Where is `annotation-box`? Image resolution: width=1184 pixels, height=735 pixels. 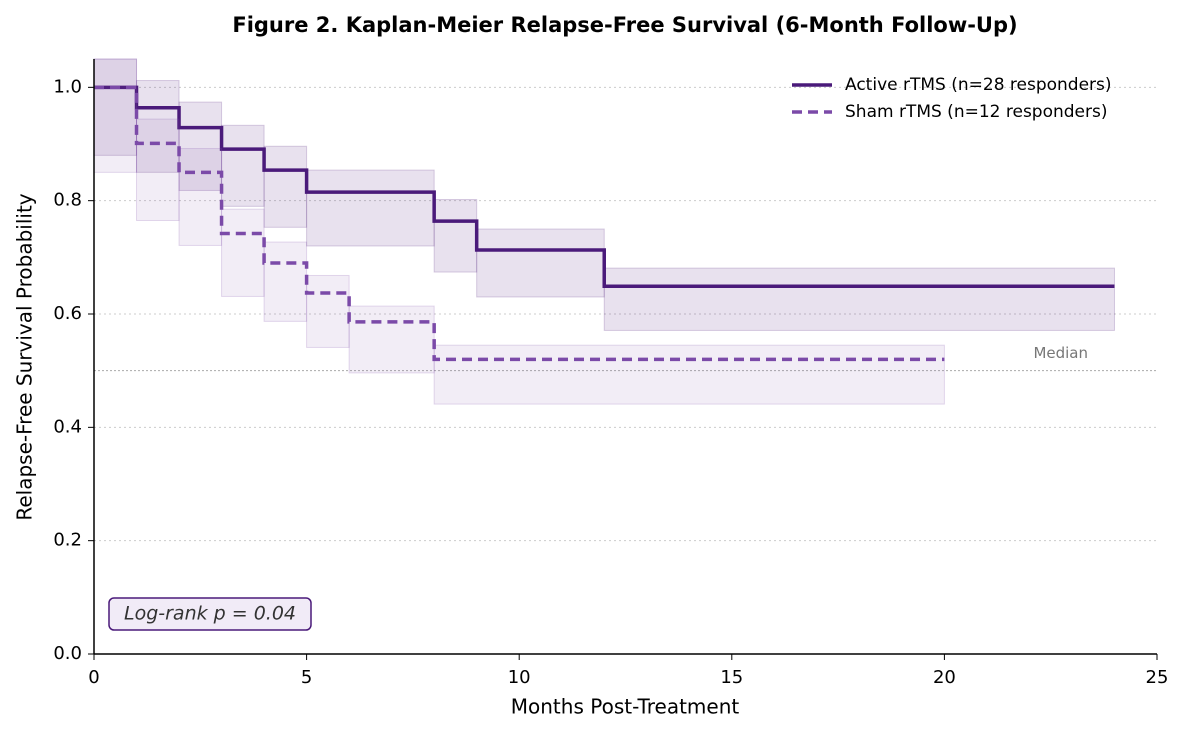
annotation-box is located at coordinates (210, 614).